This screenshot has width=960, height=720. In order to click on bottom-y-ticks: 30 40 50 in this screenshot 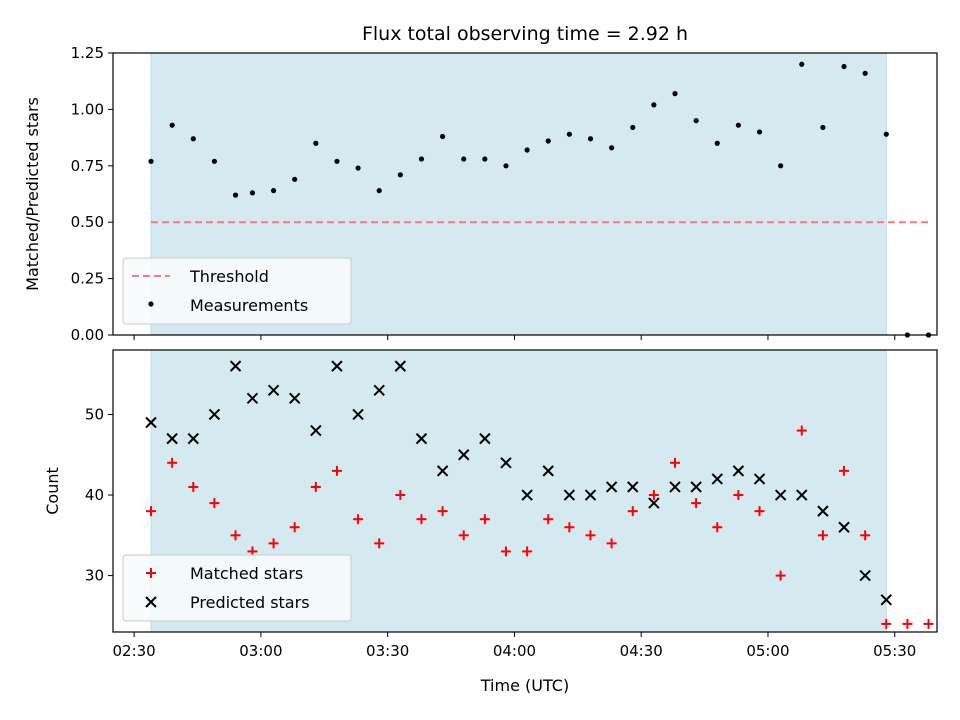, I will do `click(99, 495)`.